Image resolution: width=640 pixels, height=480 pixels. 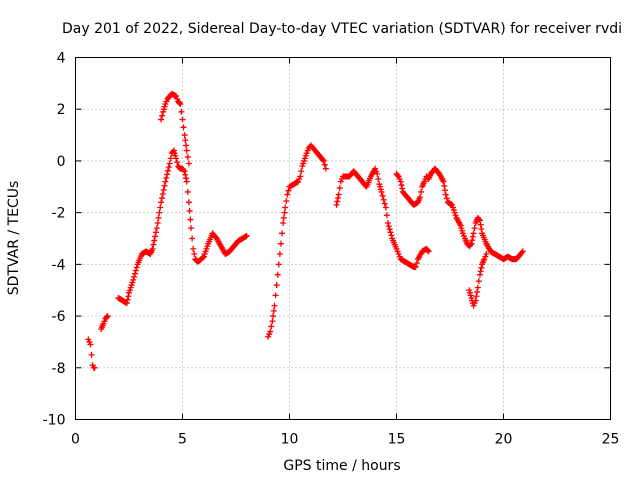 I want to click on x-tick-label: 25, so click(x=611, y=440).